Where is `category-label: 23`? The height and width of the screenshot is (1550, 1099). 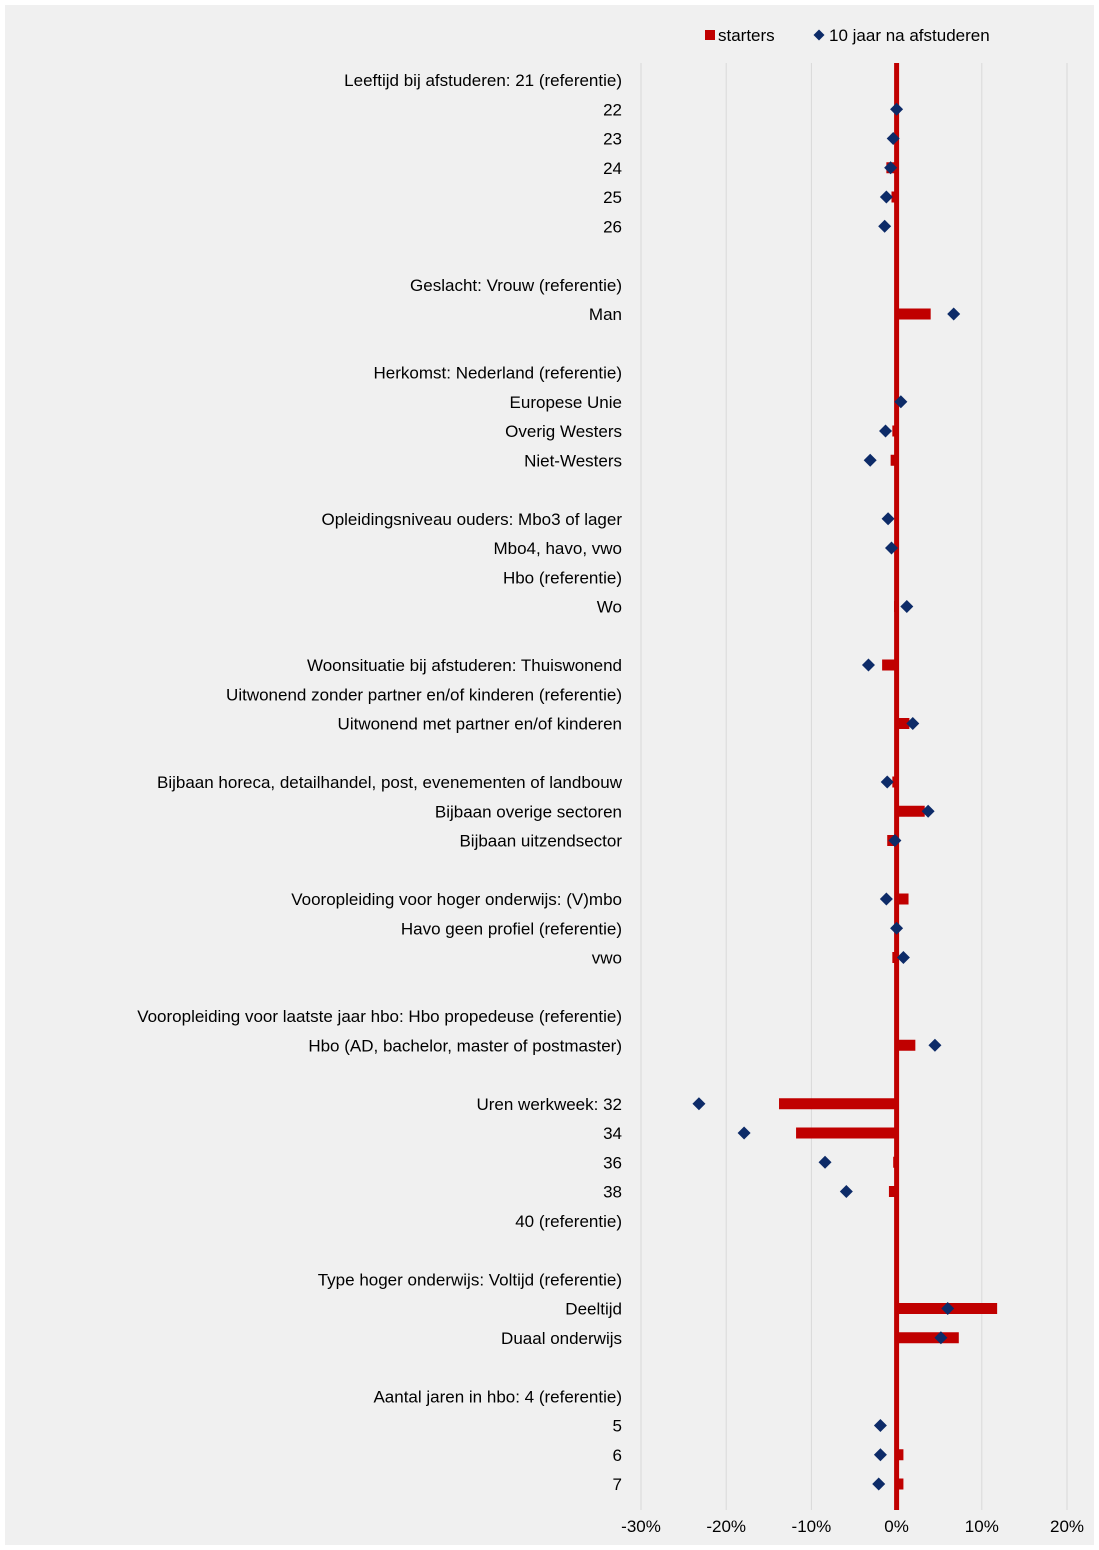
category-label: 23 is located at coordinates (612, 139).